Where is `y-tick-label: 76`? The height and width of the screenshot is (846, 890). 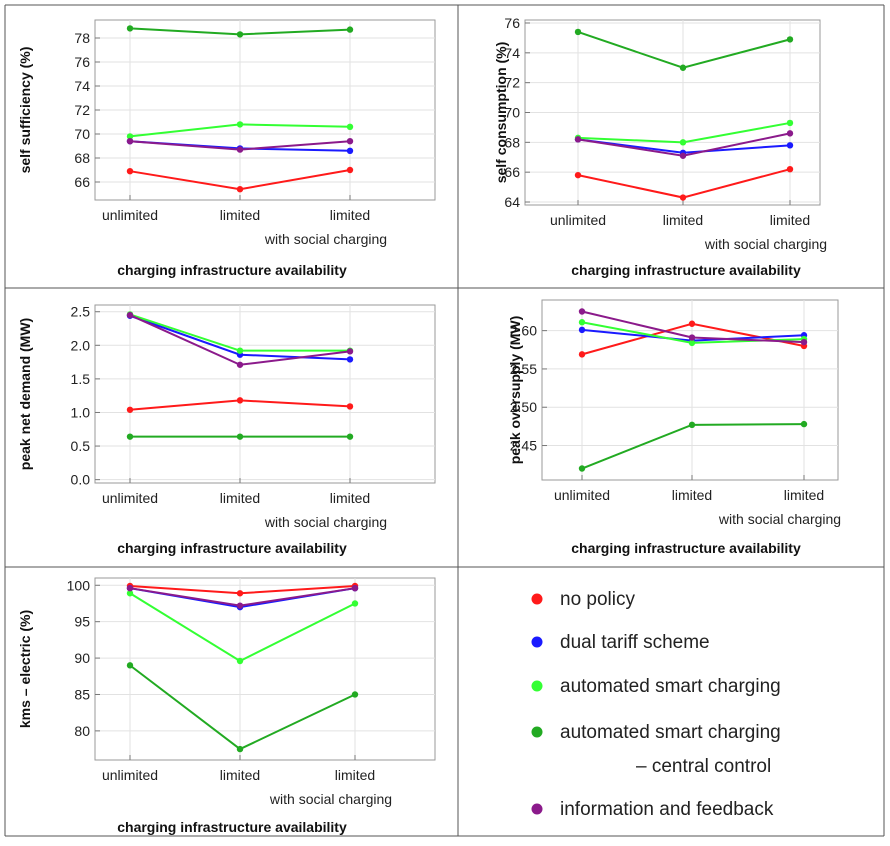
y-tick-label: 76 is located at coordinates (512, 23).